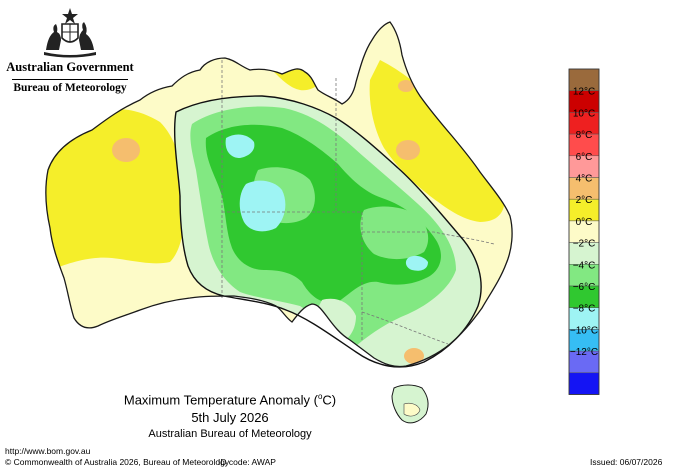 The height and width of the screenshot is (467, 680). Describe the element at coordinates (584, 265) in the screenshot. I see `legend-tick-label: −4°C` at that location.